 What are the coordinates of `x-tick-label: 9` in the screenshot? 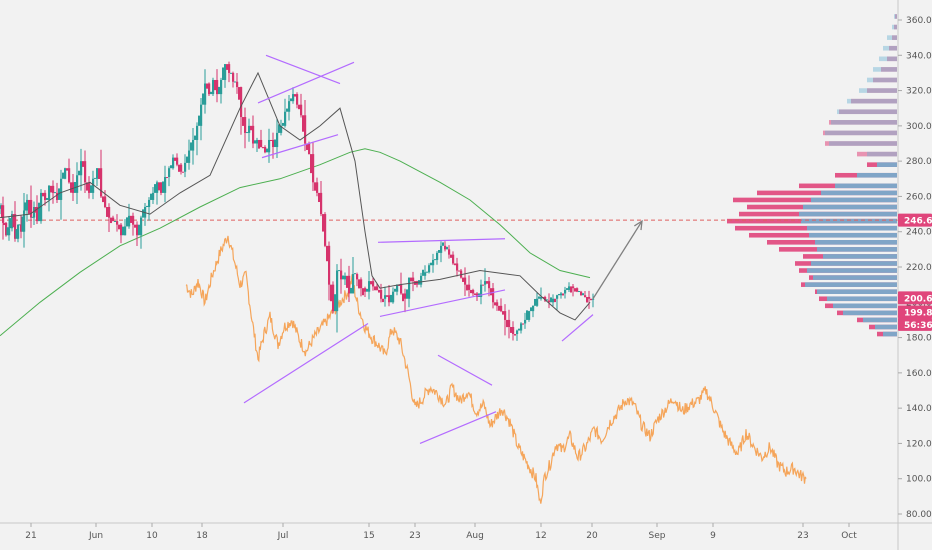 It's located at (713, 536).